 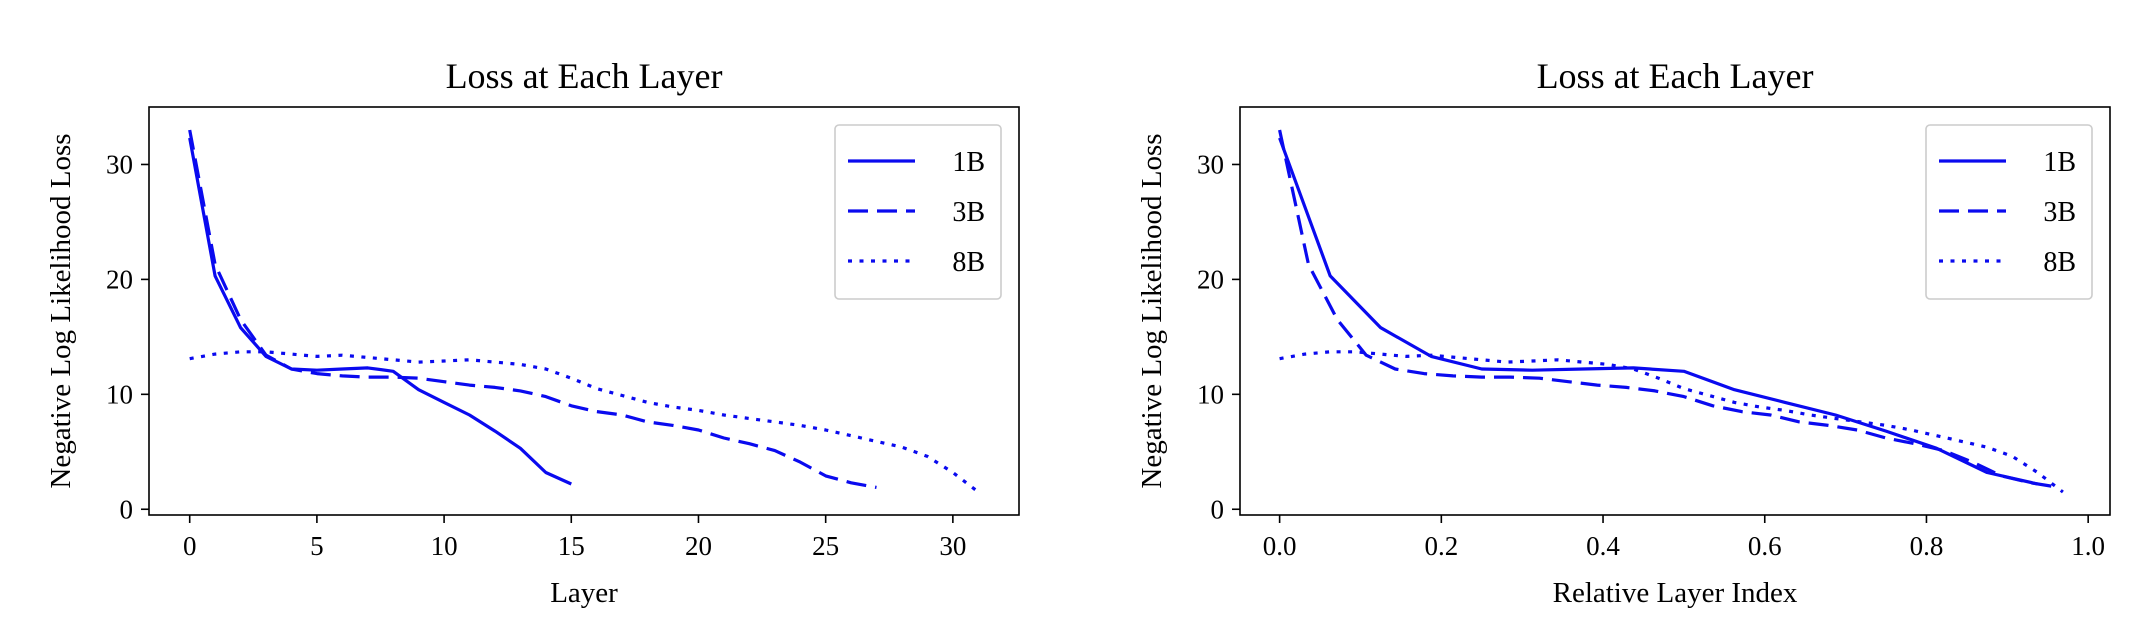 I want to click on x-tick-label: 1.0, so click(x=2088, y=546).